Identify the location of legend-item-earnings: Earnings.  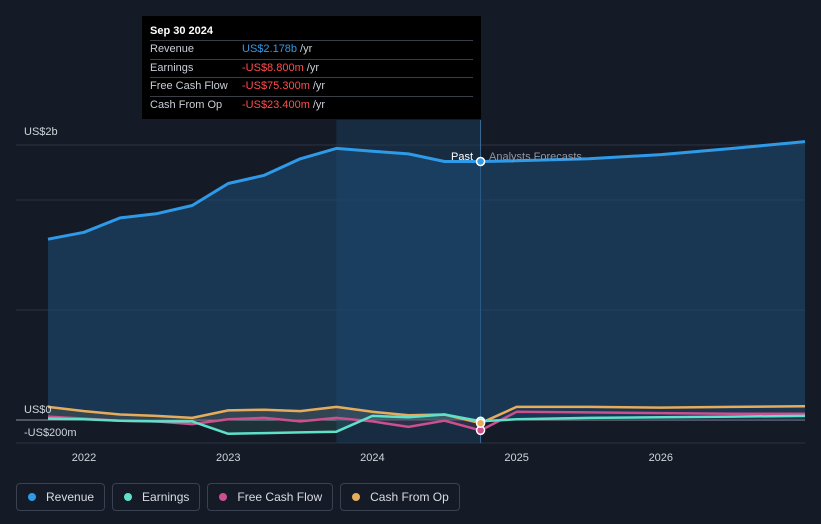
(156, 497).